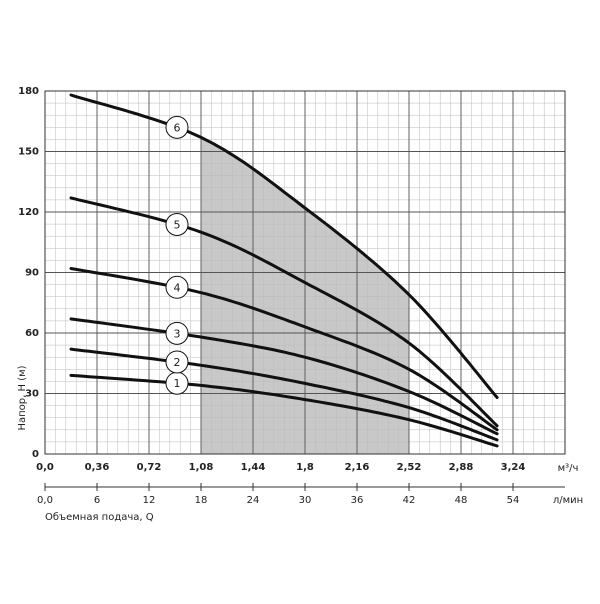 This screenshot has height=604, width=600. I want to click on y-tick-label: 90, so click(32, 273).